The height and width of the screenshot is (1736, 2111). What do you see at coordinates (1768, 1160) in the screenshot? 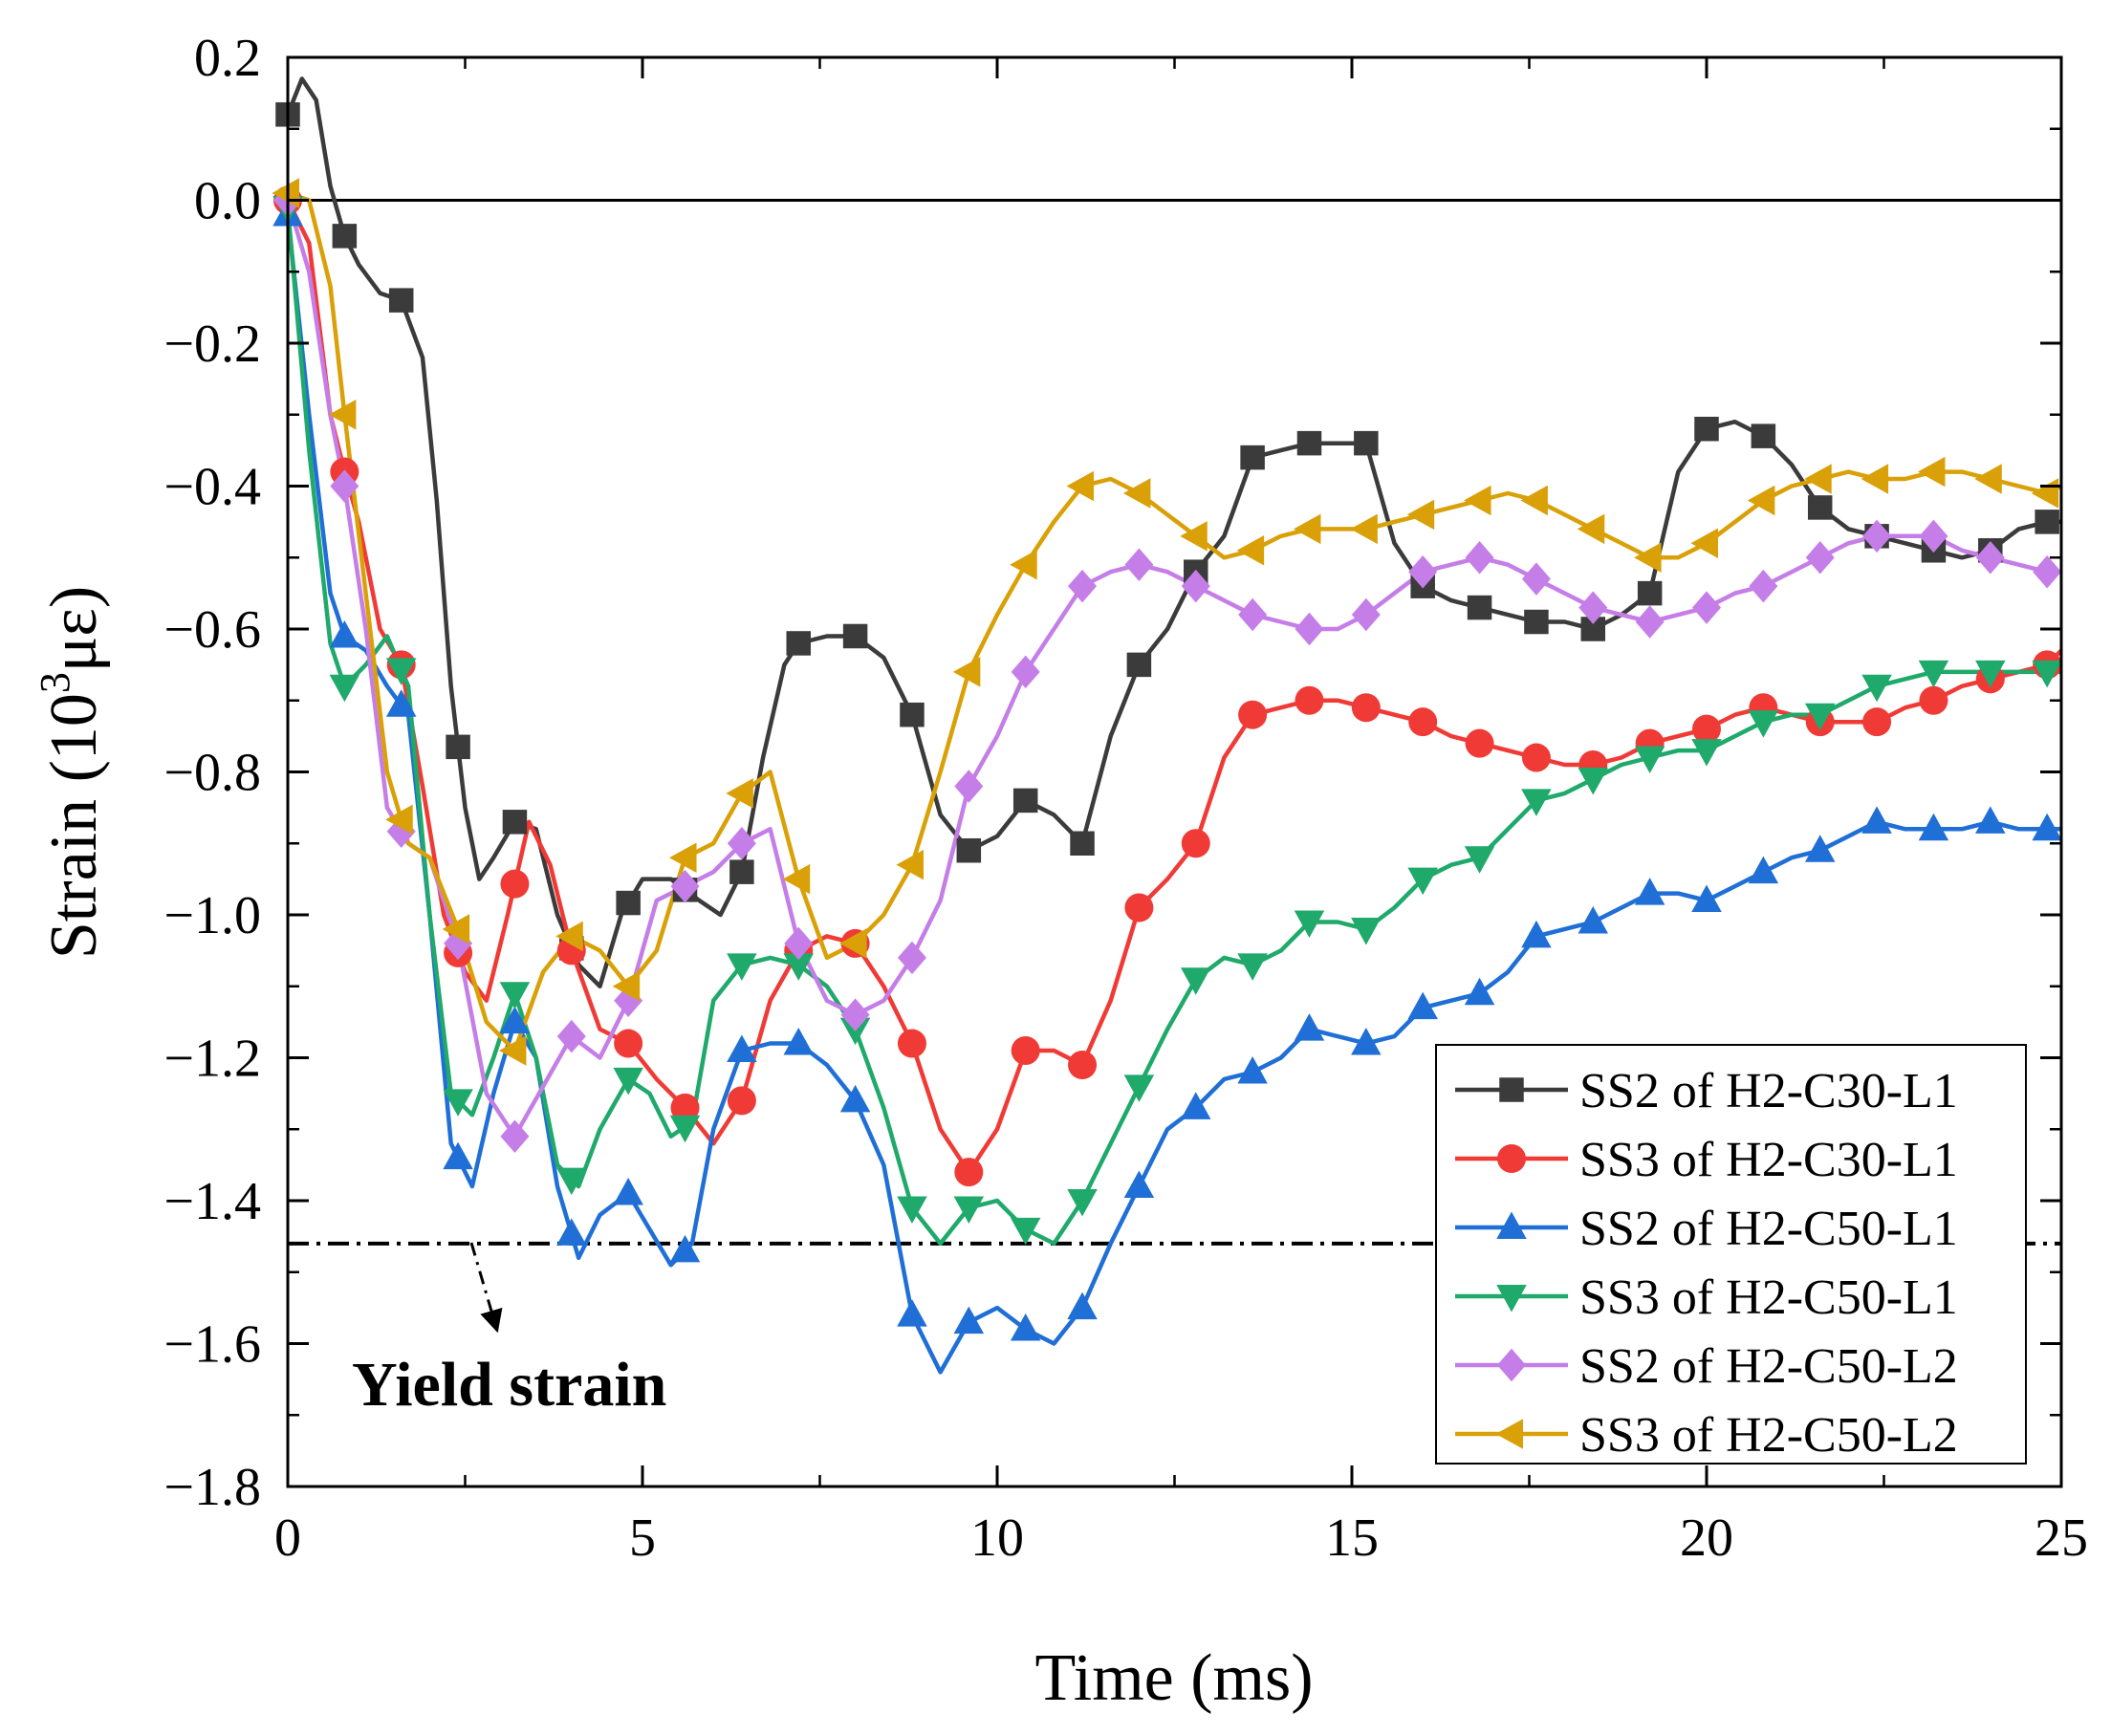
I see `legend-label-2: SS3 of H2-C30-L1` at bounding box center [1768, 1160].